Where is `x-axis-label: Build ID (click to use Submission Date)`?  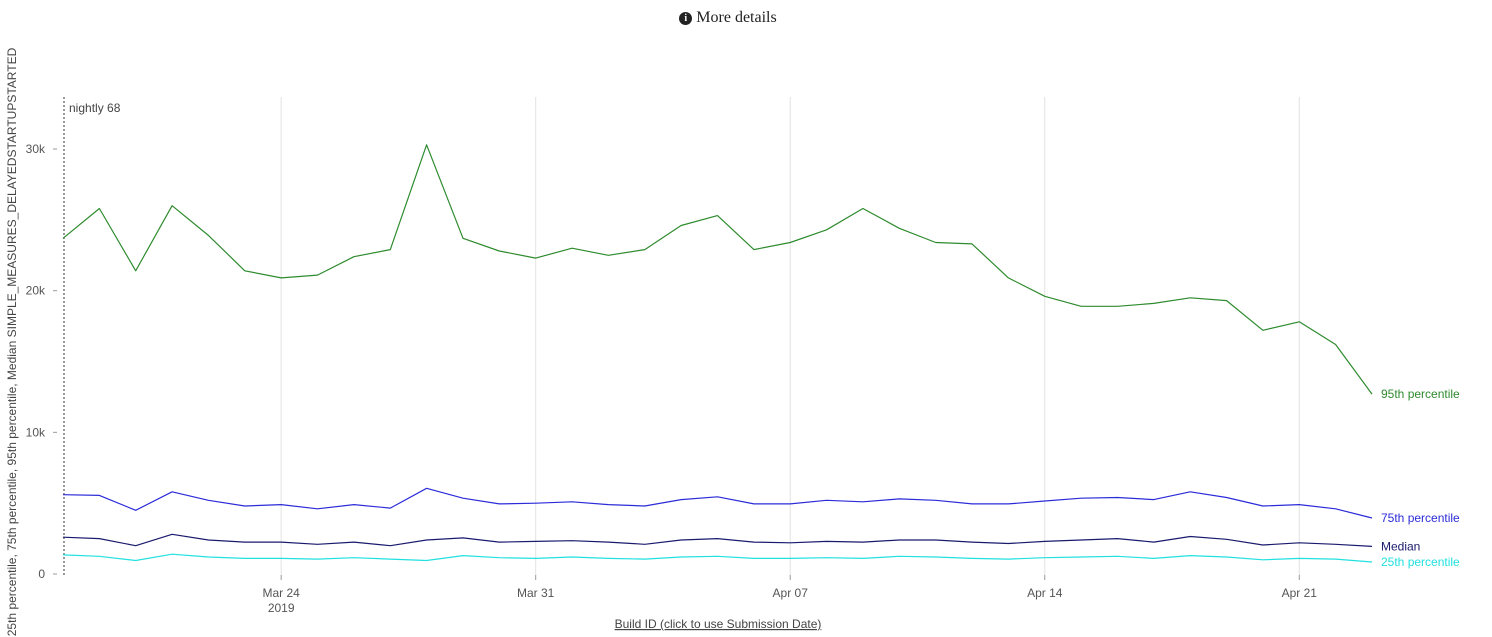 x-axis-label: Build ID (click to use Submission Date) is located at coordinates (718, 624).